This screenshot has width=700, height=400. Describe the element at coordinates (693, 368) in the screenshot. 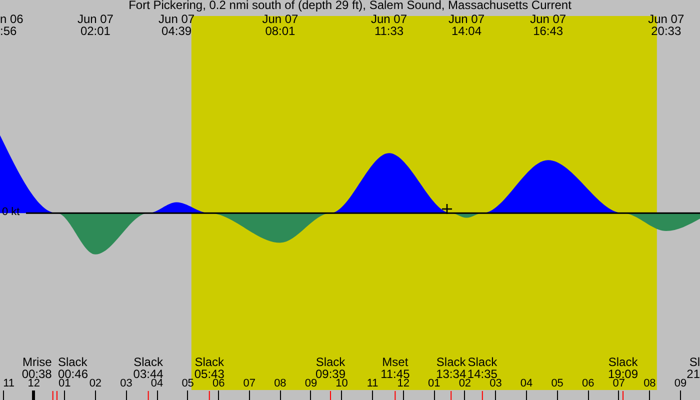

I see `text: Sl 21` at that location.